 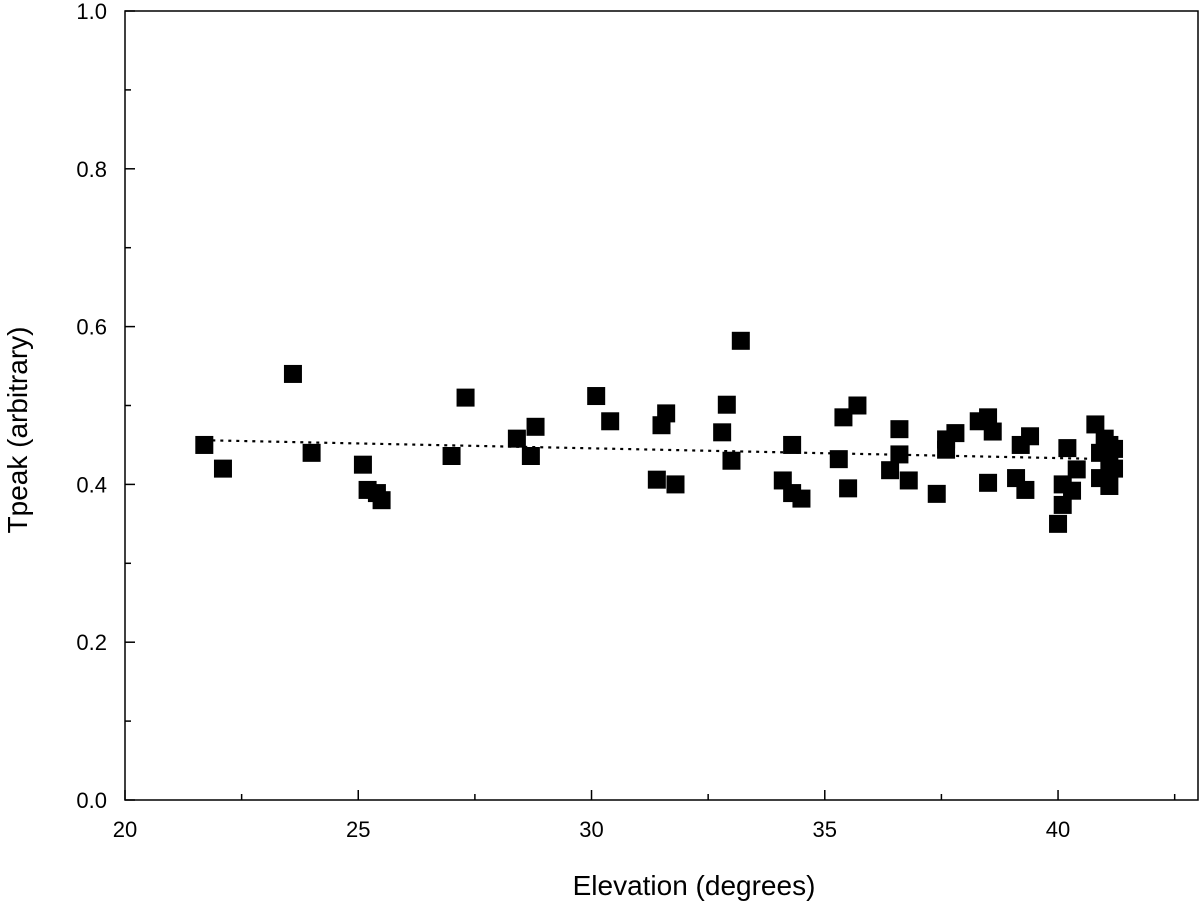 What do you see at coordinates (91, 327) in the screenshot?
I see `y-tick-label: 0.6` at bounding box center [91, 327].